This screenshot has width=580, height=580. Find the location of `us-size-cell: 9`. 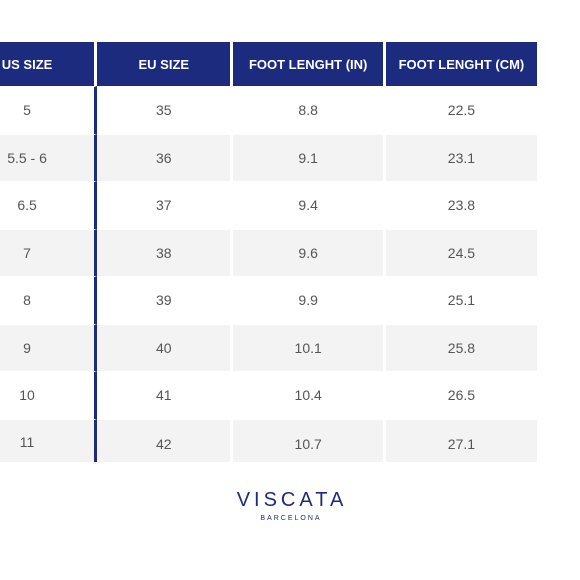

us-size-cell: 9 is located at coordinates (49, 347).